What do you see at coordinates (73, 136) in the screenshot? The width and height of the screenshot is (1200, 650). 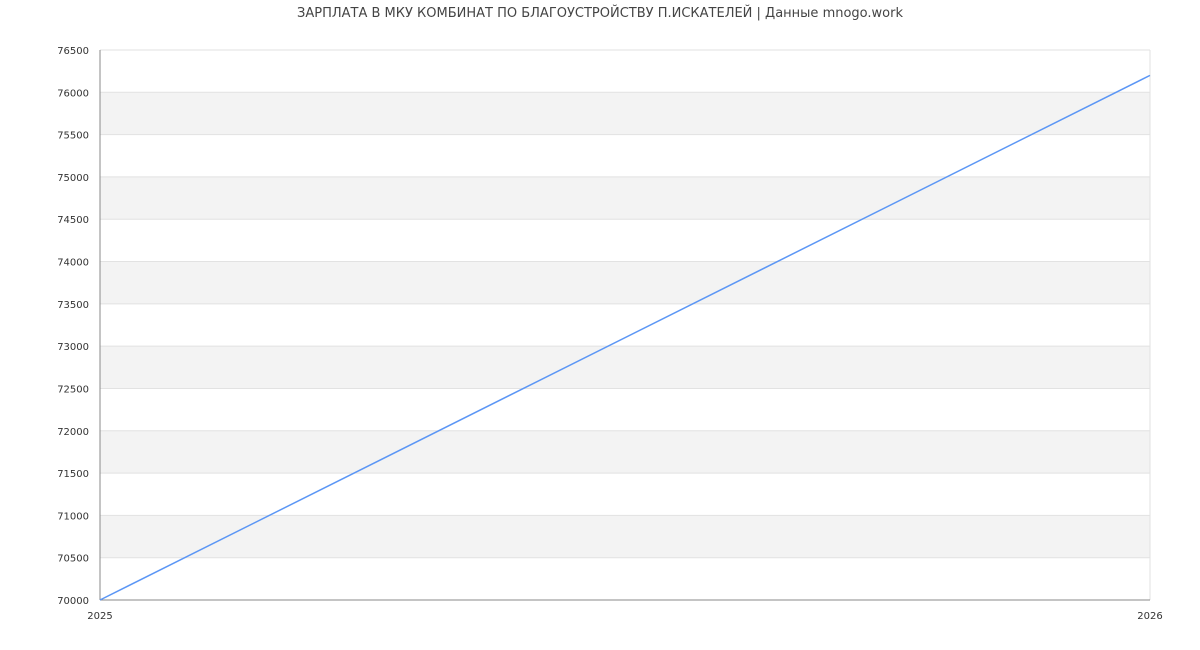 I see `y-tick-label: 75500` at bounding box center [73, 136].